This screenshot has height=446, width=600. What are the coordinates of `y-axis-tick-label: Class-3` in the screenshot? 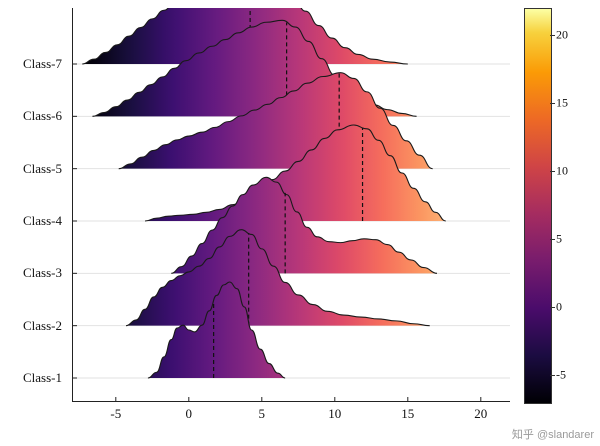 It's located at (42, 273).